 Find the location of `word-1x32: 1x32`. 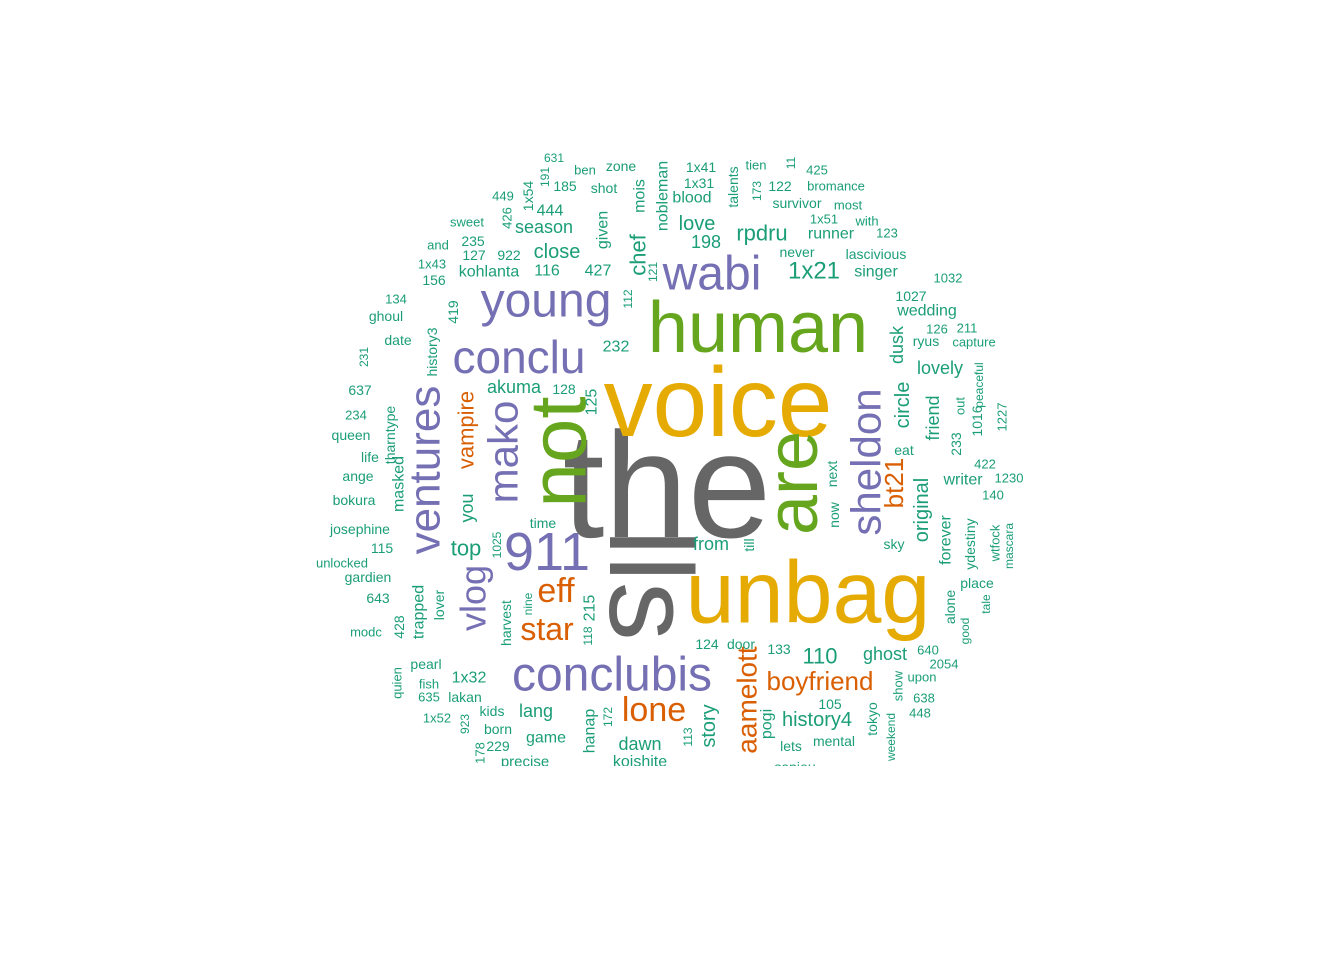

word-1x32: 1x32 is located at coordinates (469, 678).